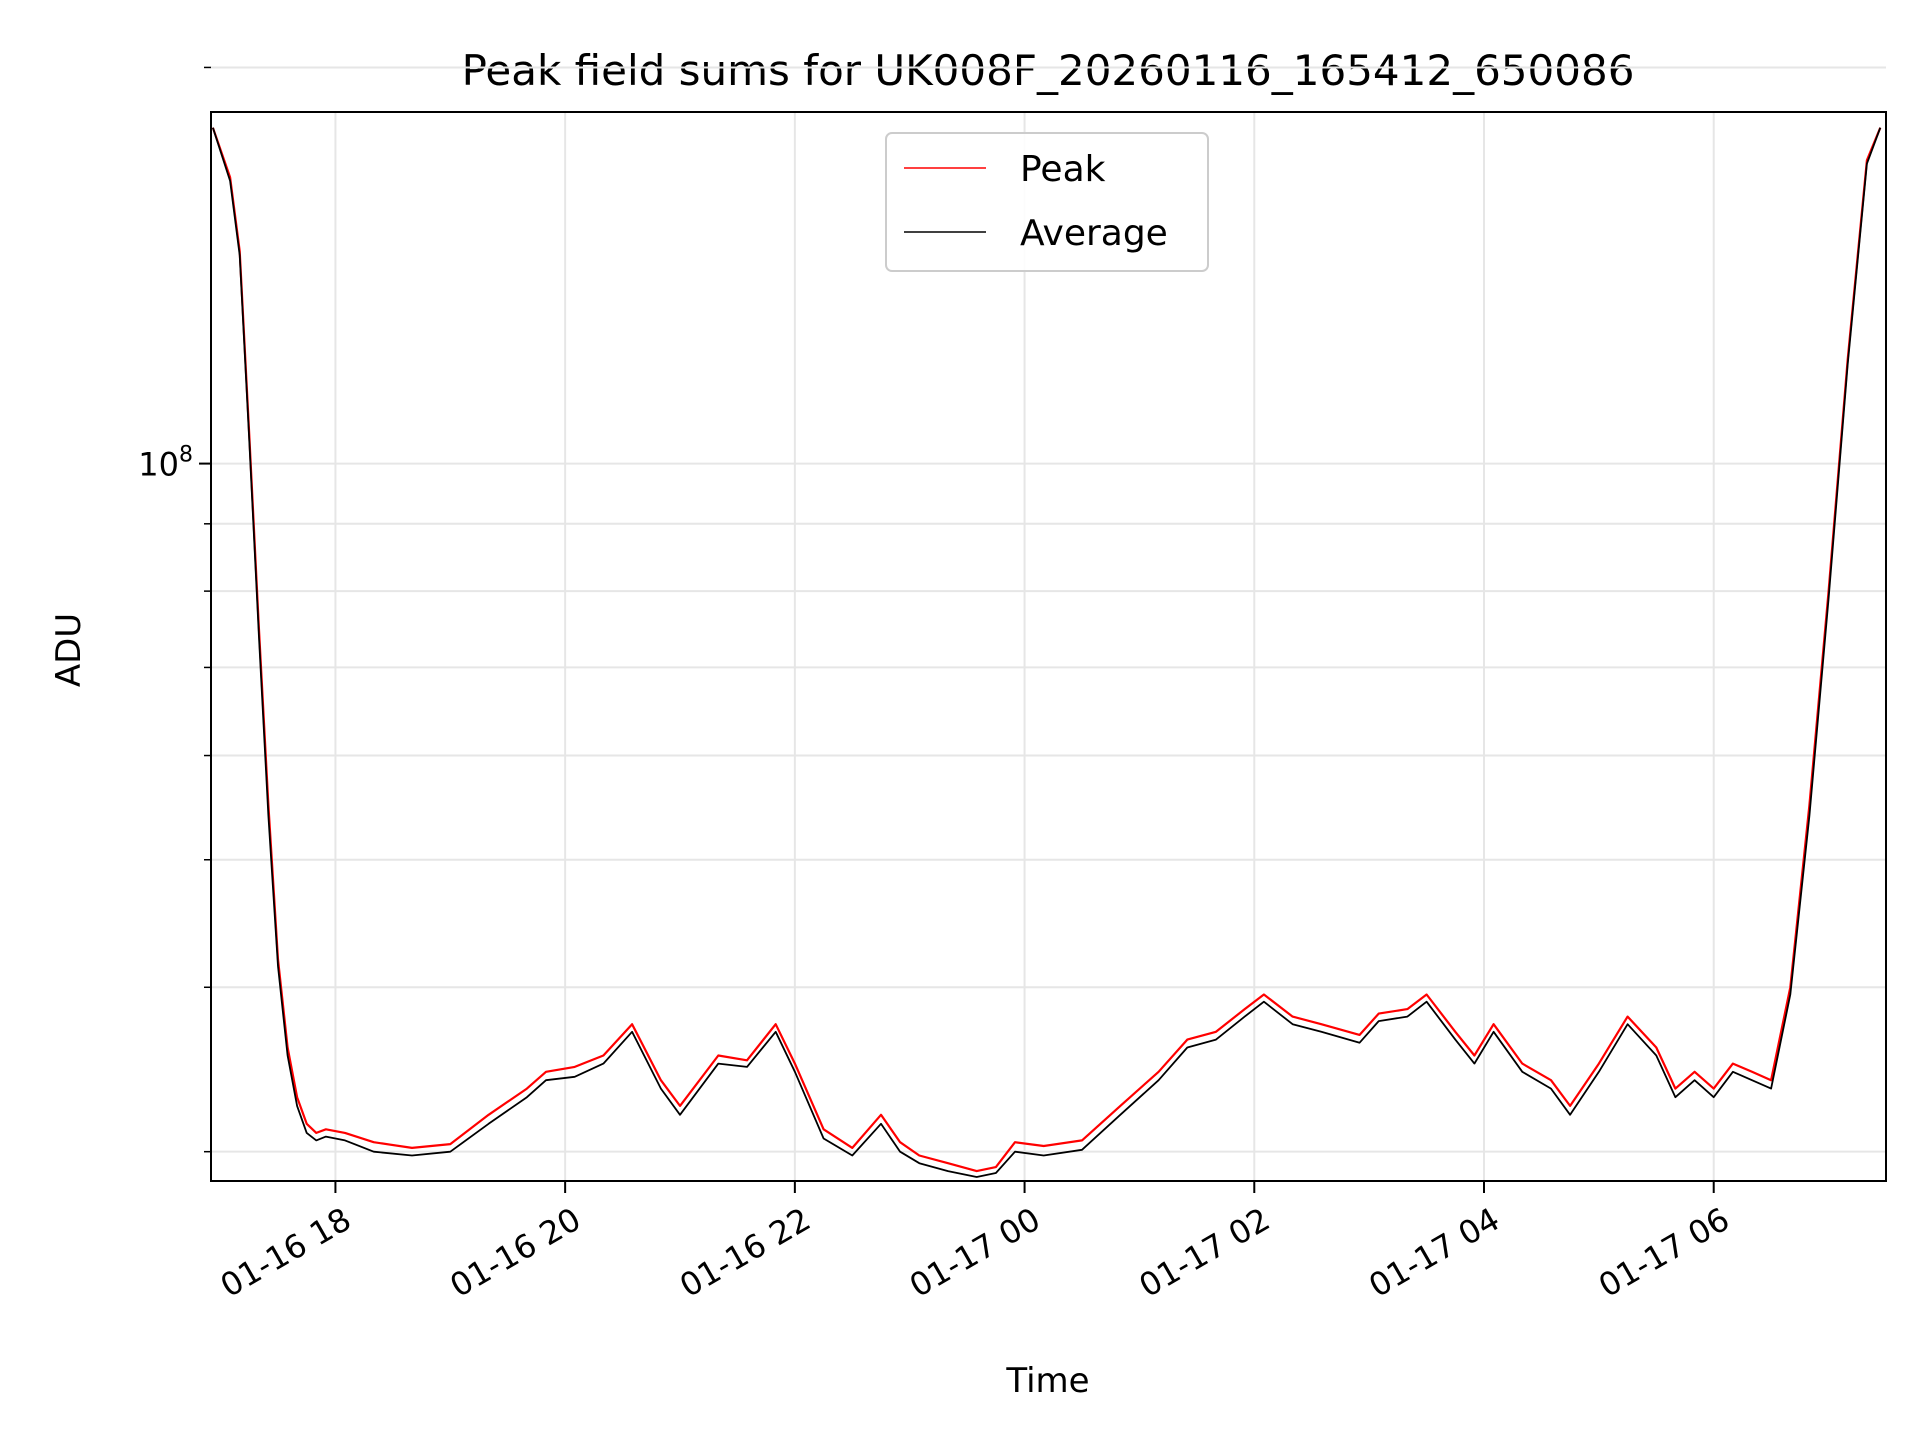 The height and width of the screenshot is (1440, 1920). I want to click on legend-label-peak: Peak, so click(1063, 169).